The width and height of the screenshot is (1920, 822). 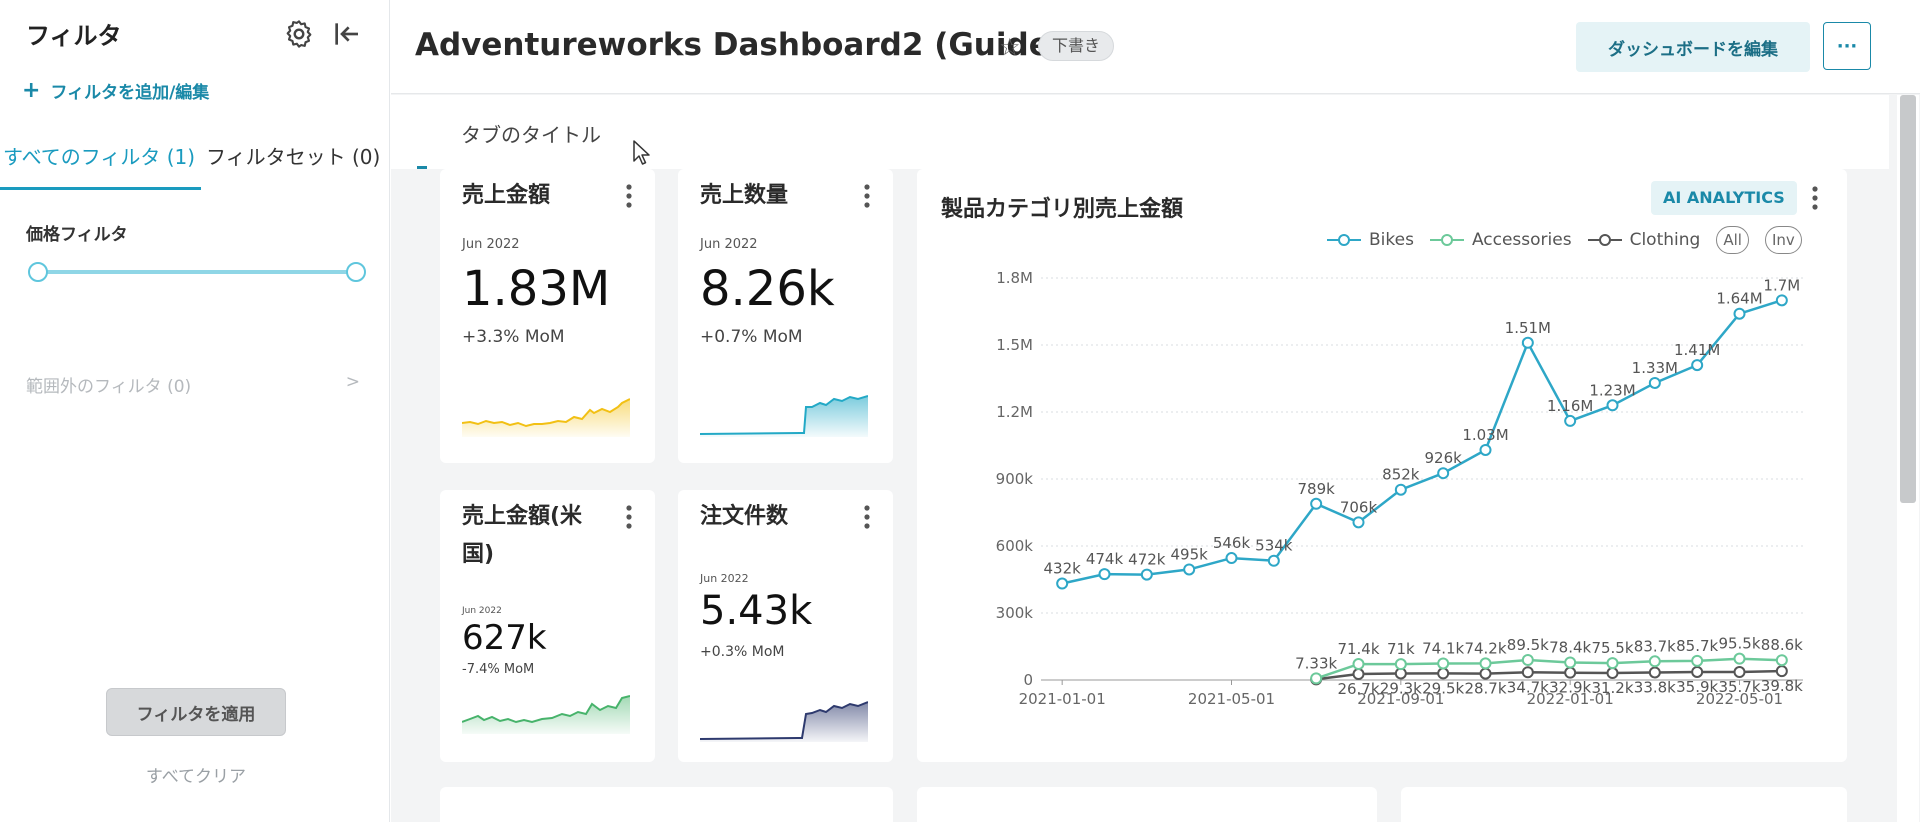 What do you see at coordinates (1724, 198) in the screenshot?
I see `ai-analytics-button: AI ANALYTICS` at bounding box center [1724, 198].